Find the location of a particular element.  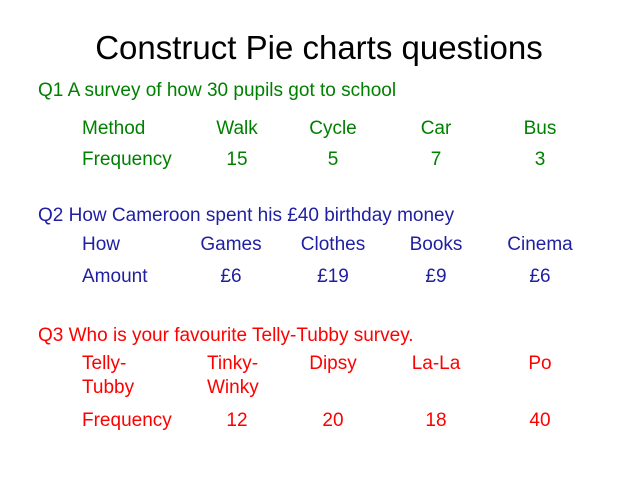

q3-row1-col3: La-La is located at coordinates (436, 363).